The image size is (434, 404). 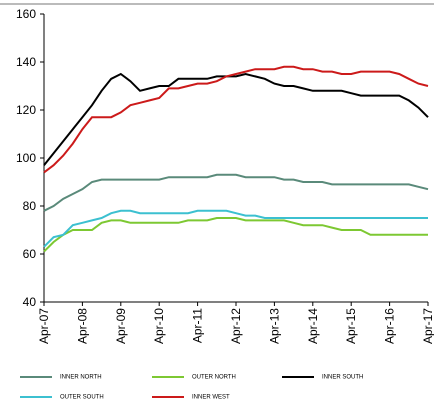 I want to click on y-tick-label: 120, so click(x=26, y=110).